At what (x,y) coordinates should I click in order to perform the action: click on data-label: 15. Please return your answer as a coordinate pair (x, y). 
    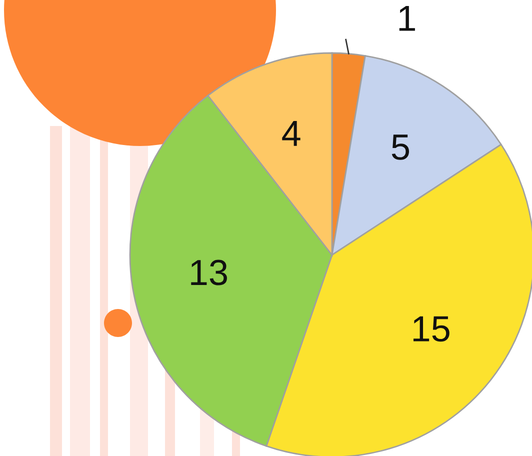
    Looking at the image, I should click on (432, 329).